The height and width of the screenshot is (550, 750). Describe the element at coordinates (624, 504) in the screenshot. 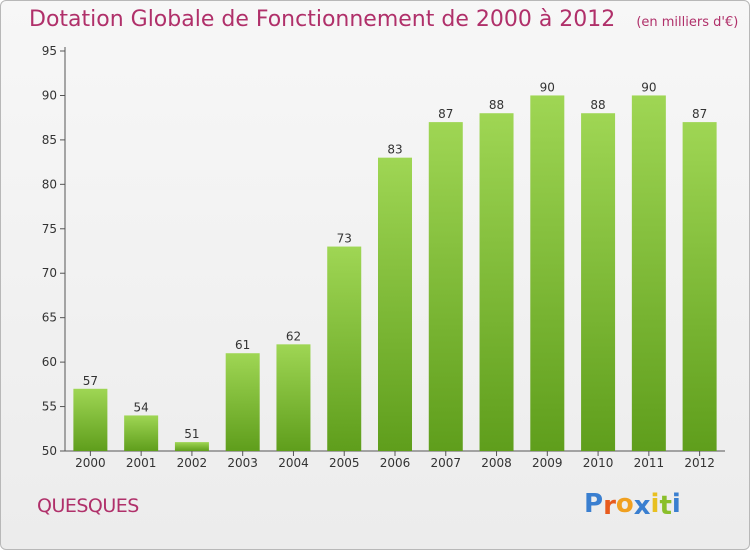

I see `logo-letter: o` at that location.